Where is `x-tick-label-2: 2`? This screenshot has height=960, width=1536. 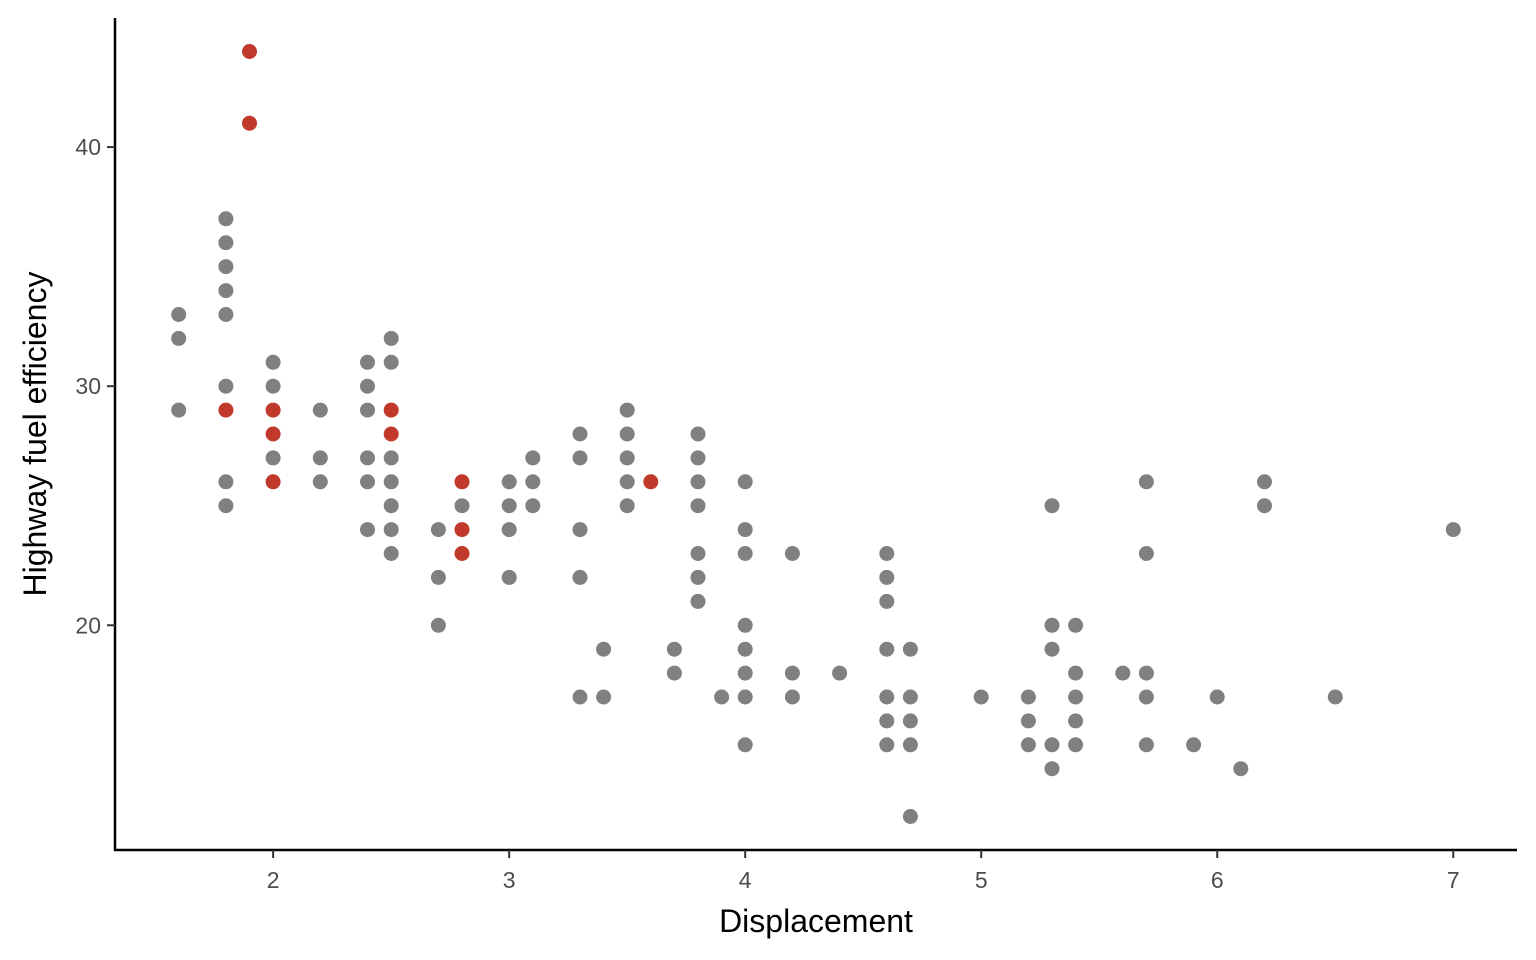 x-tick-label-2: 2 is located at coordinates (273, 880).